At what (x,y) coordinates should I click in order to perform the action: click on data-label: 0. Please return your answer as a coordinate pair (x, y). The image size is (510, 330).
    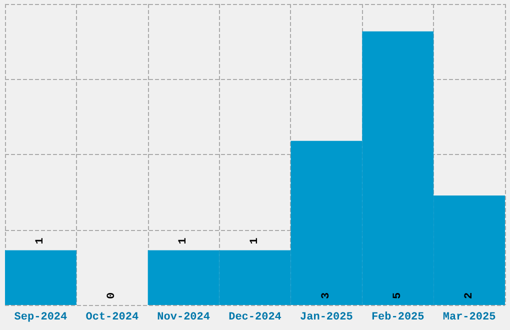
    Looking at the image, I should click on (112, 295).